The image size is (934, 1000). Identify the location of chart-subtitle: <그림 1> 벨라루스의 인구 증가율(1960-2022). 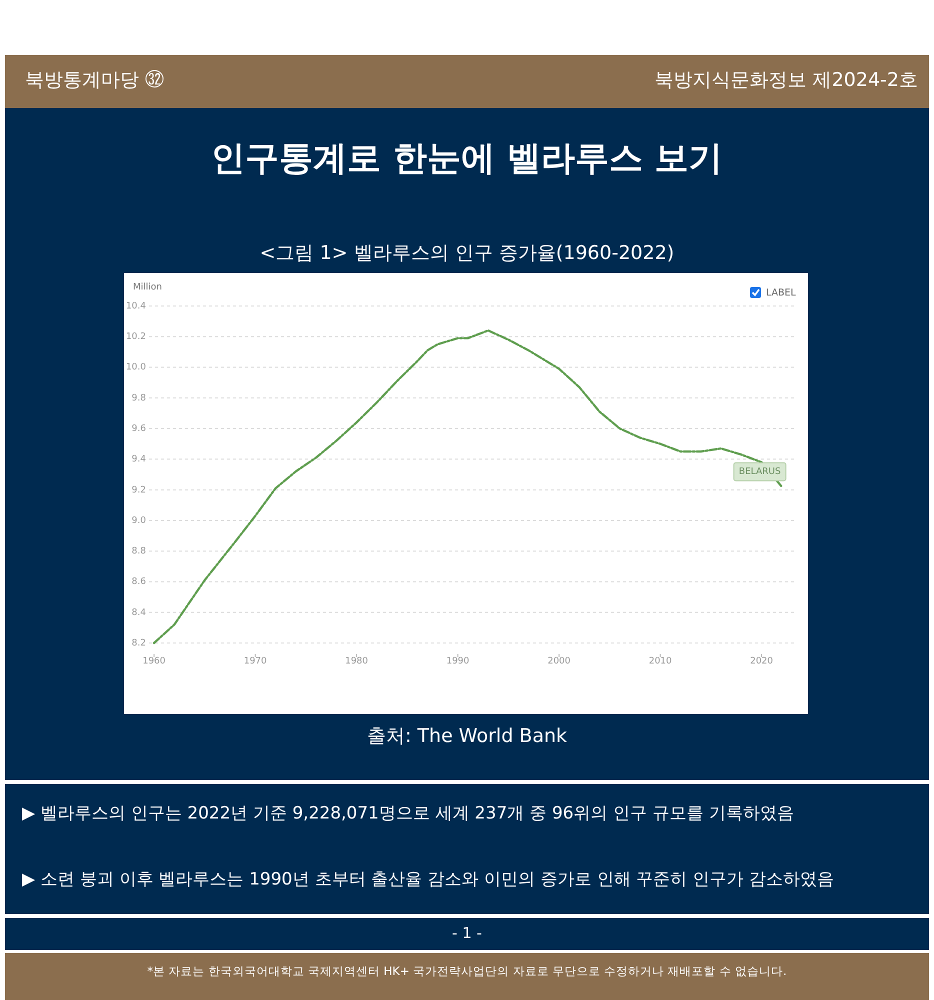
(467, 253).